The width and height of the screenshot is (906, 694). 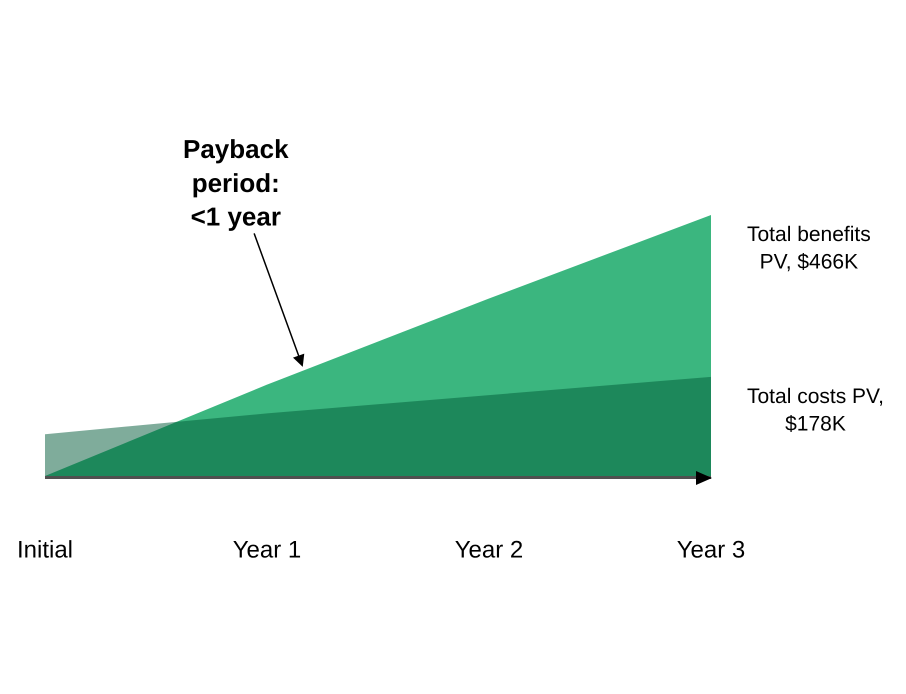 What do you see at coordinates (711, 550) in the screenshot?
I see `x-tick-label: Year 3` at bounding box center [711, 550].